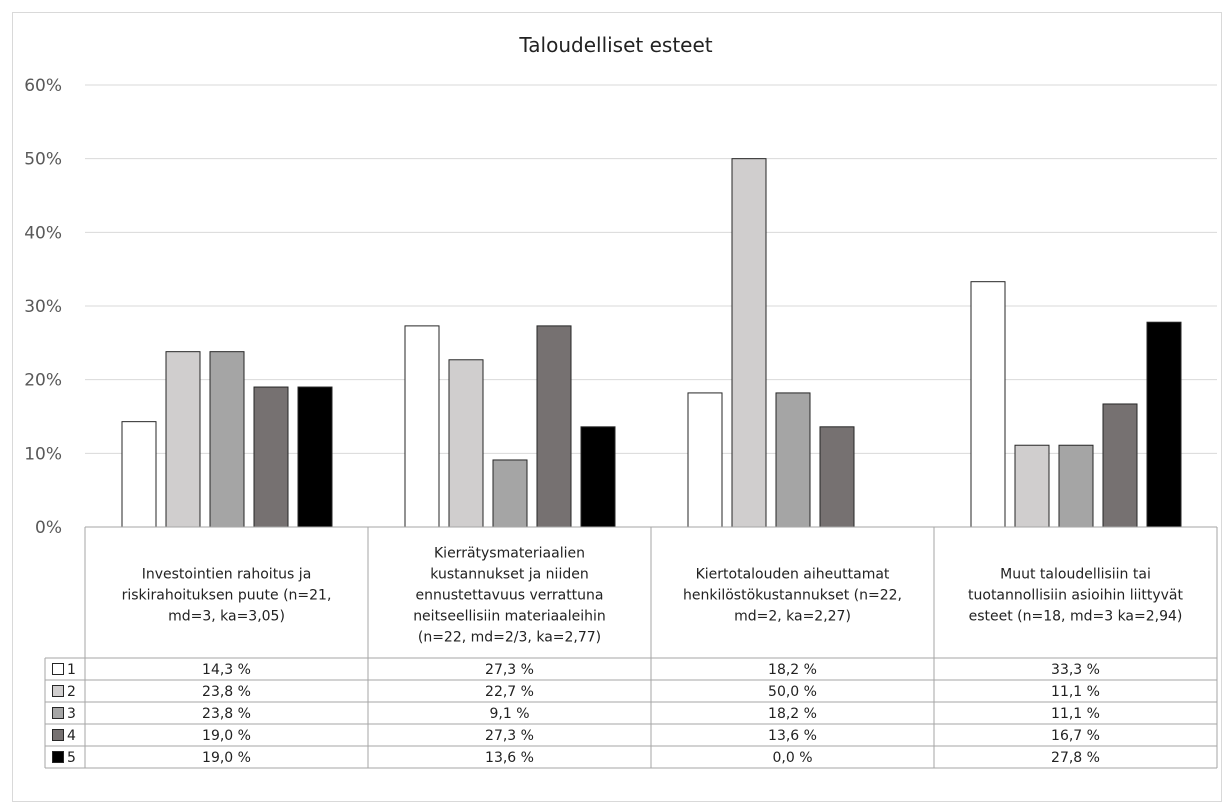  I want to click on category-label: Kiertotalouden aiheuttamat, so click(793, 575).